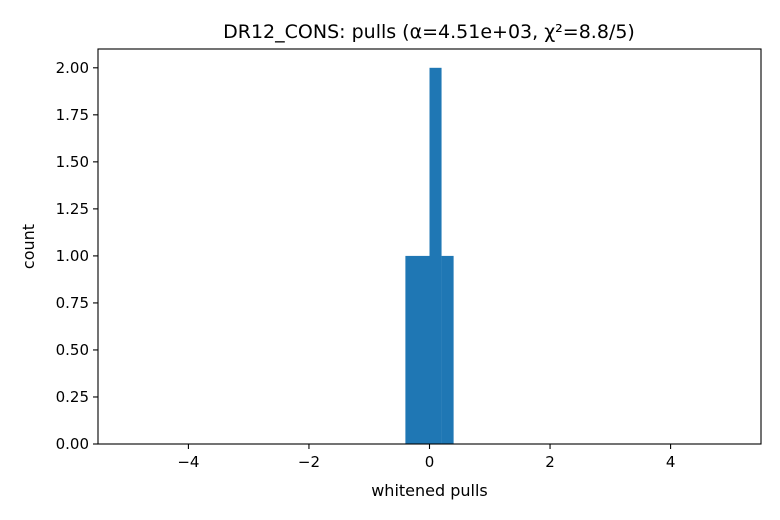  Describe the element at coordinates (72, 209) in the screenshot. I see `y-tick-label: 1.25` at that location.